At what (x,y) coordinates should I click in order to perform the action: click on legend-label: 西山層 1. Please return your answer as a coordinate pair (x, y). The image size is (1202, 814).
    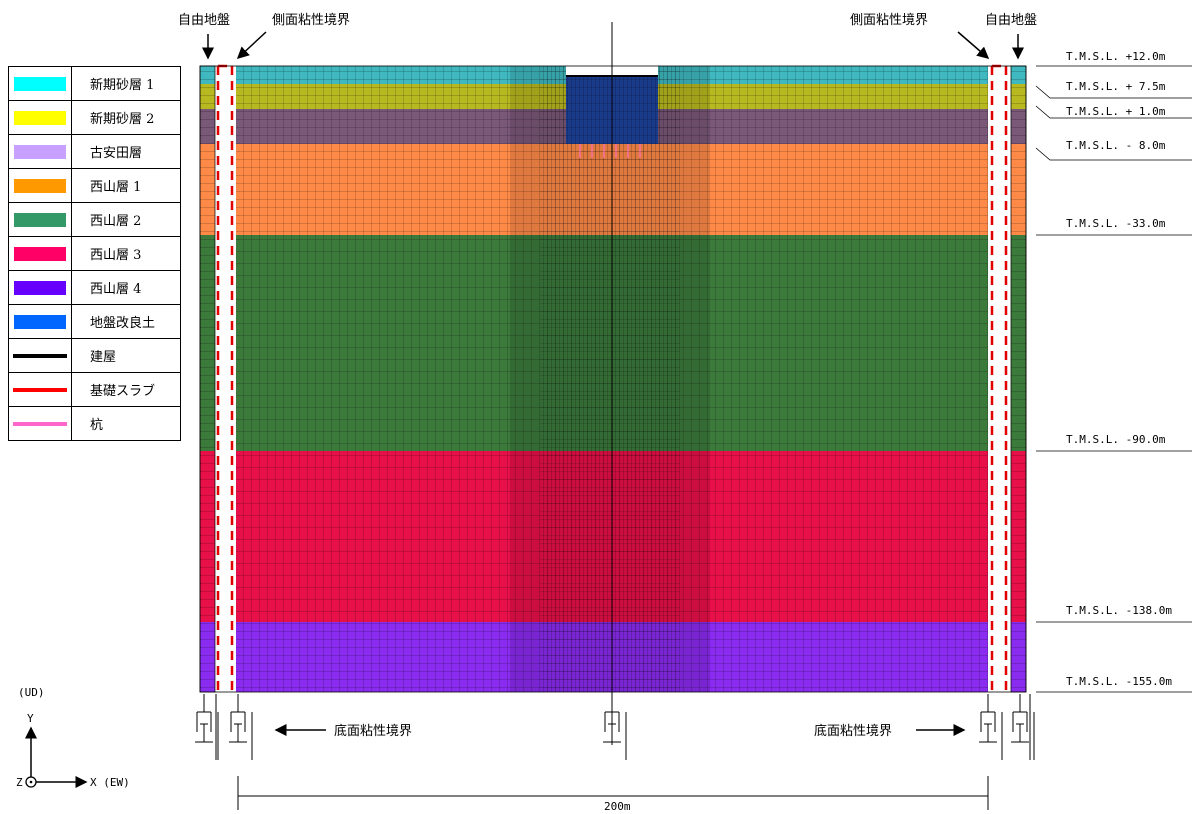
    Looking at the image, I should click on (126, 185).